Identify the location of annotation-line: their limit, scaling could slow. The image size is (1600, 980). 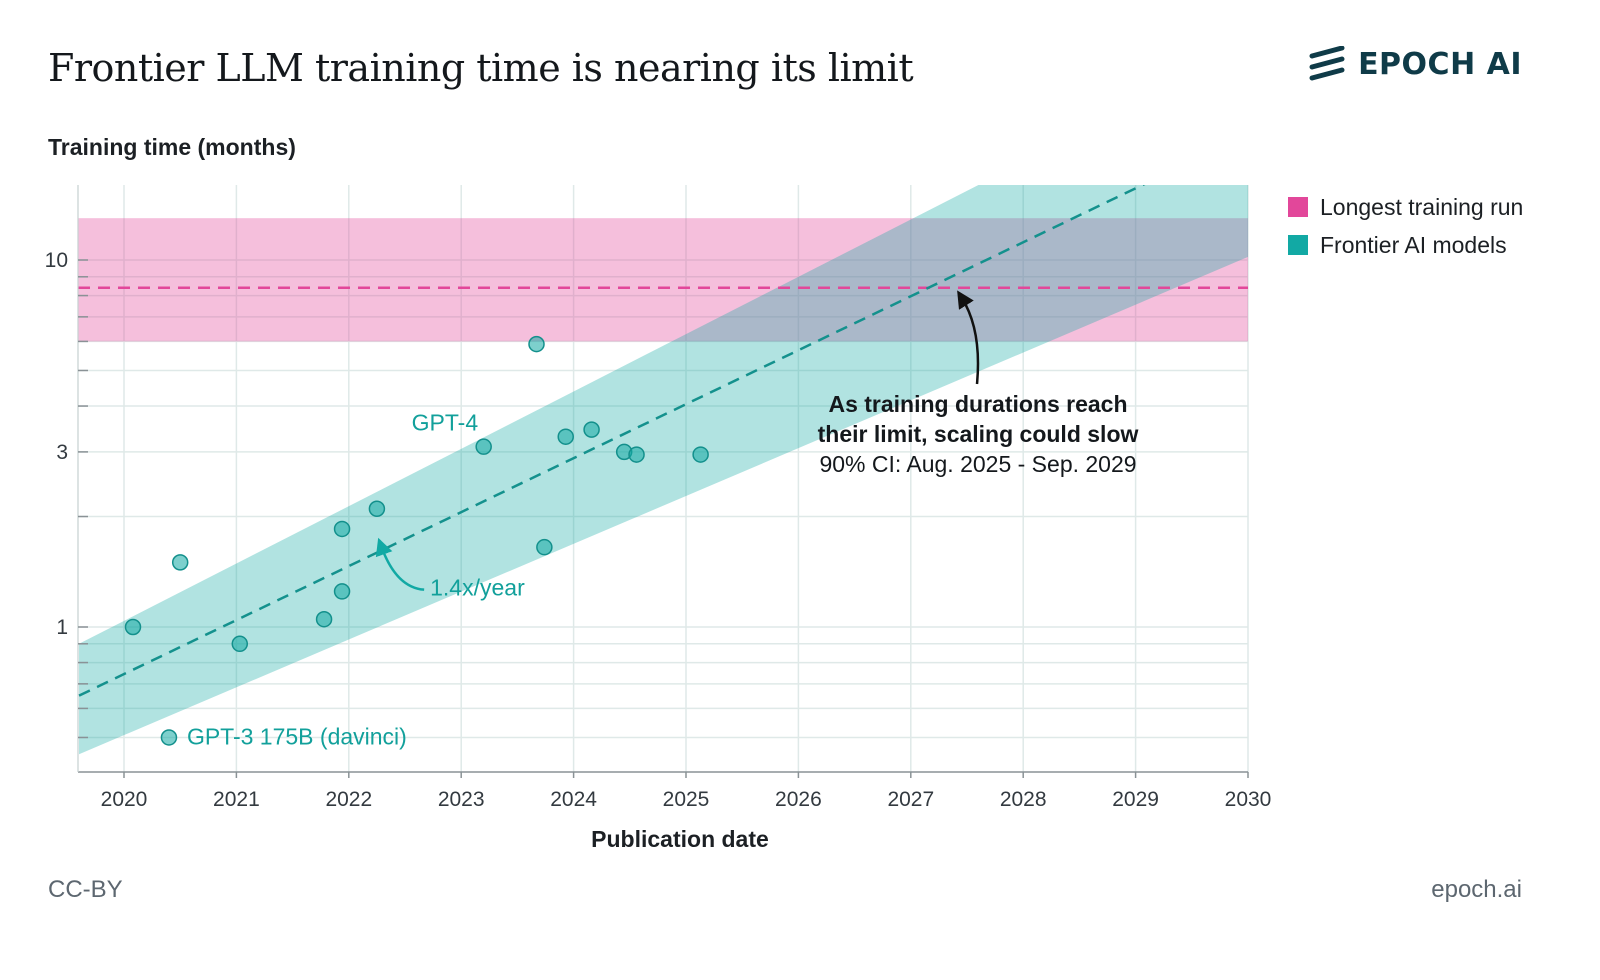
(978, 434).